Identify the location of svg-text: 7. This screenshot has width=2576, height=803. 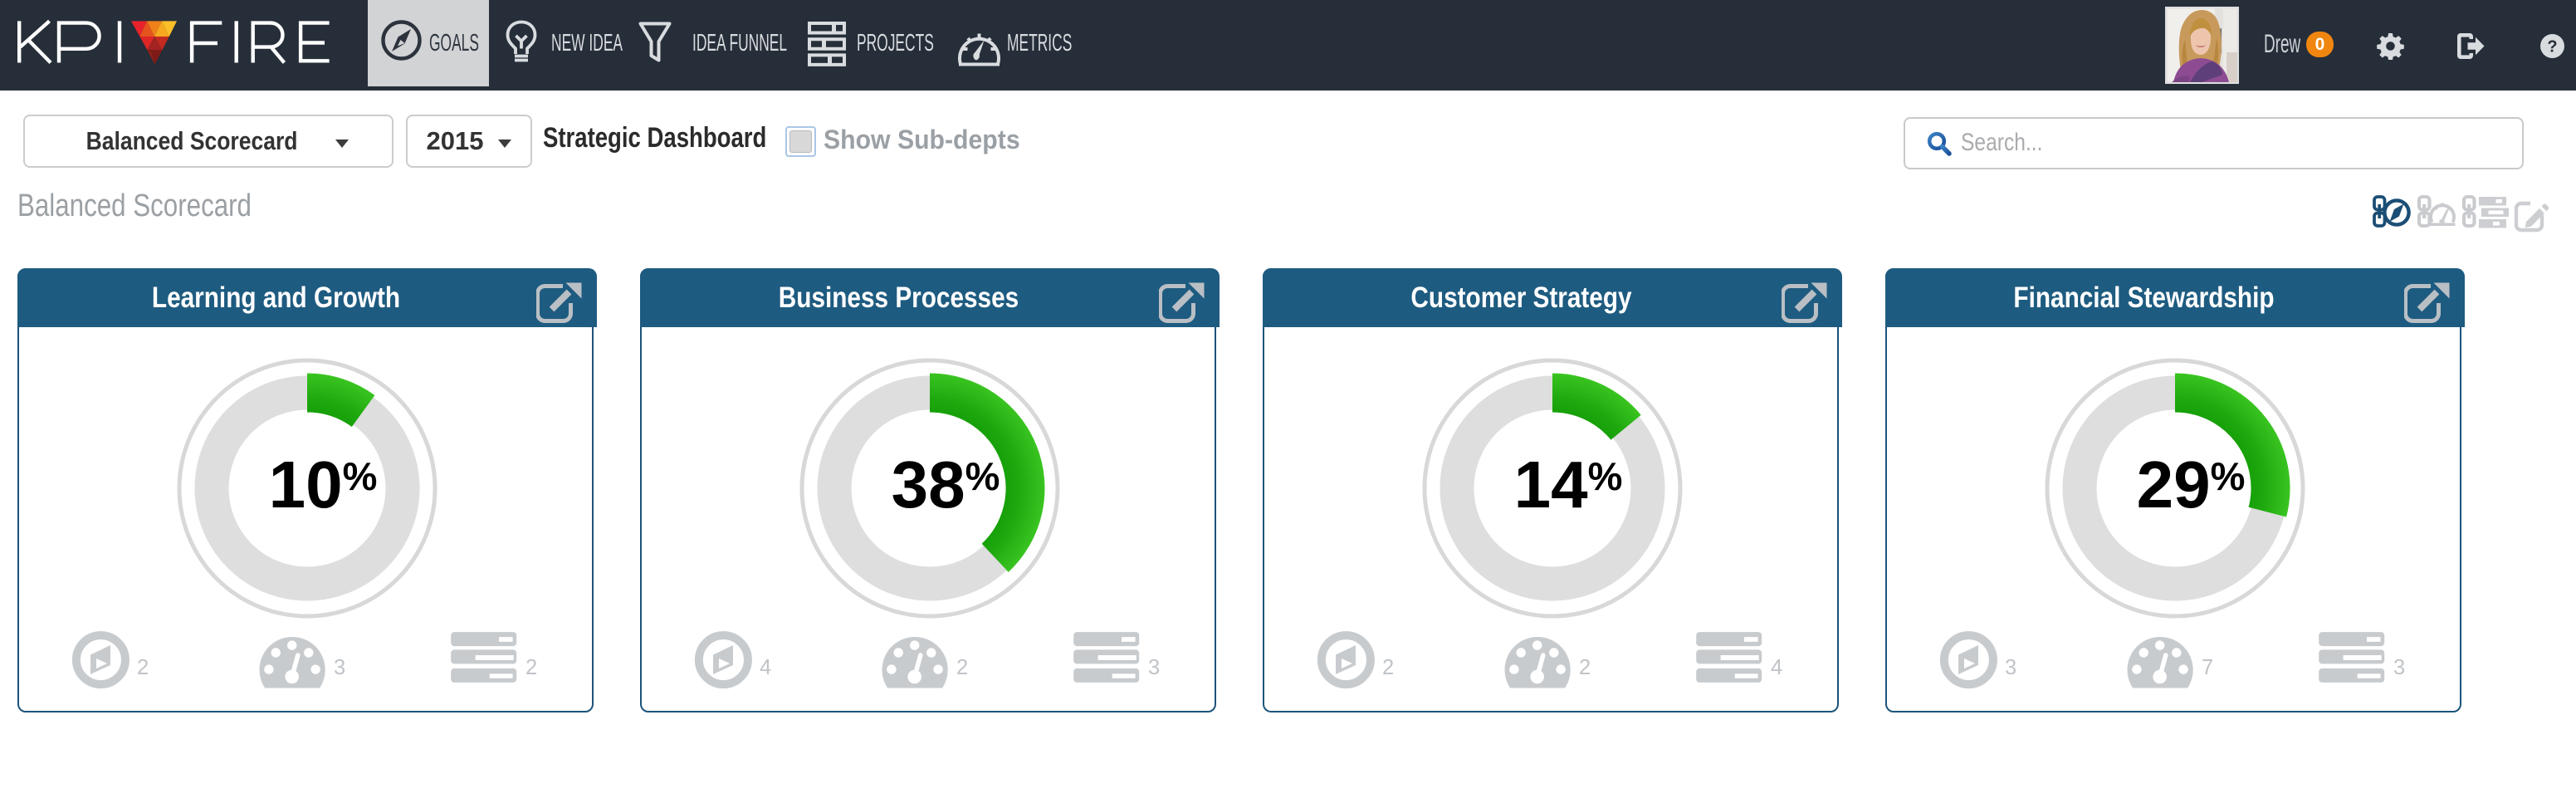
(2207, 667).